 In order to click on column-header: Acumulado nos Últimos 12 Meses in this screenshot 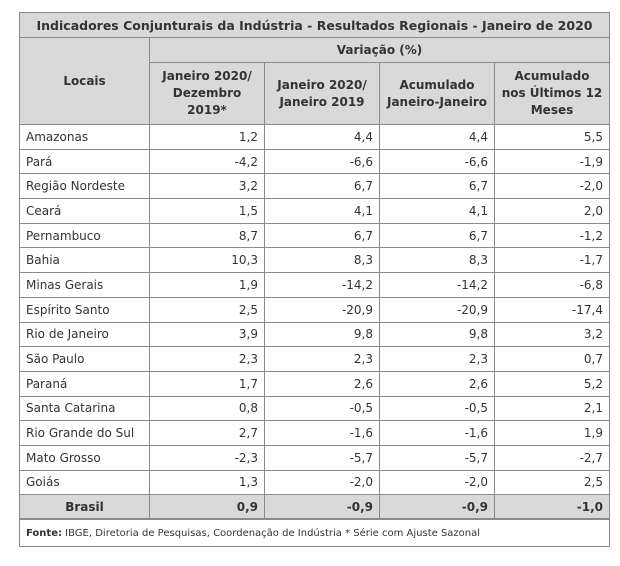, I will do `click(552, 93)`.